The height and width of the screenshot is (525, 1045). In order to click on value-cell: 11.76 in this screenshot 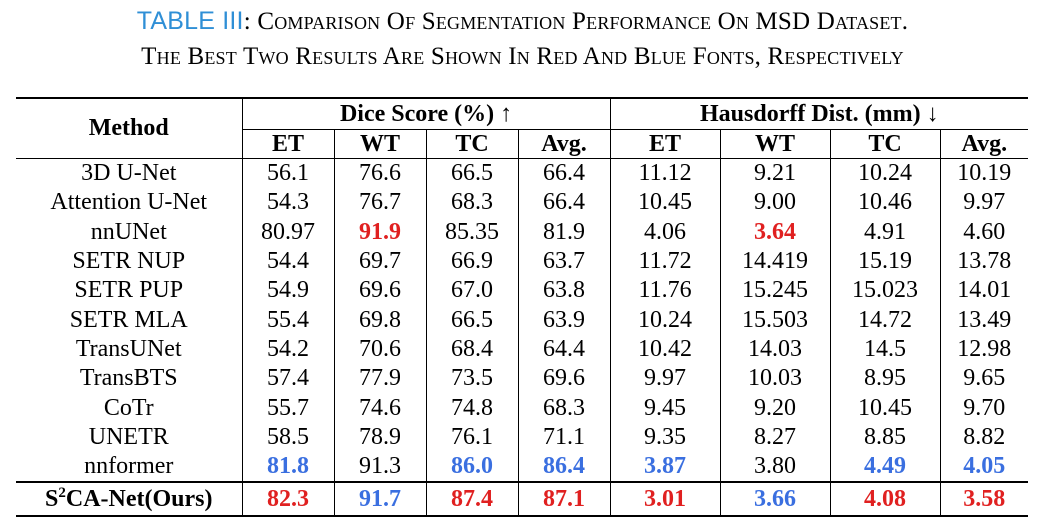, I will do `click(665, 290)`.